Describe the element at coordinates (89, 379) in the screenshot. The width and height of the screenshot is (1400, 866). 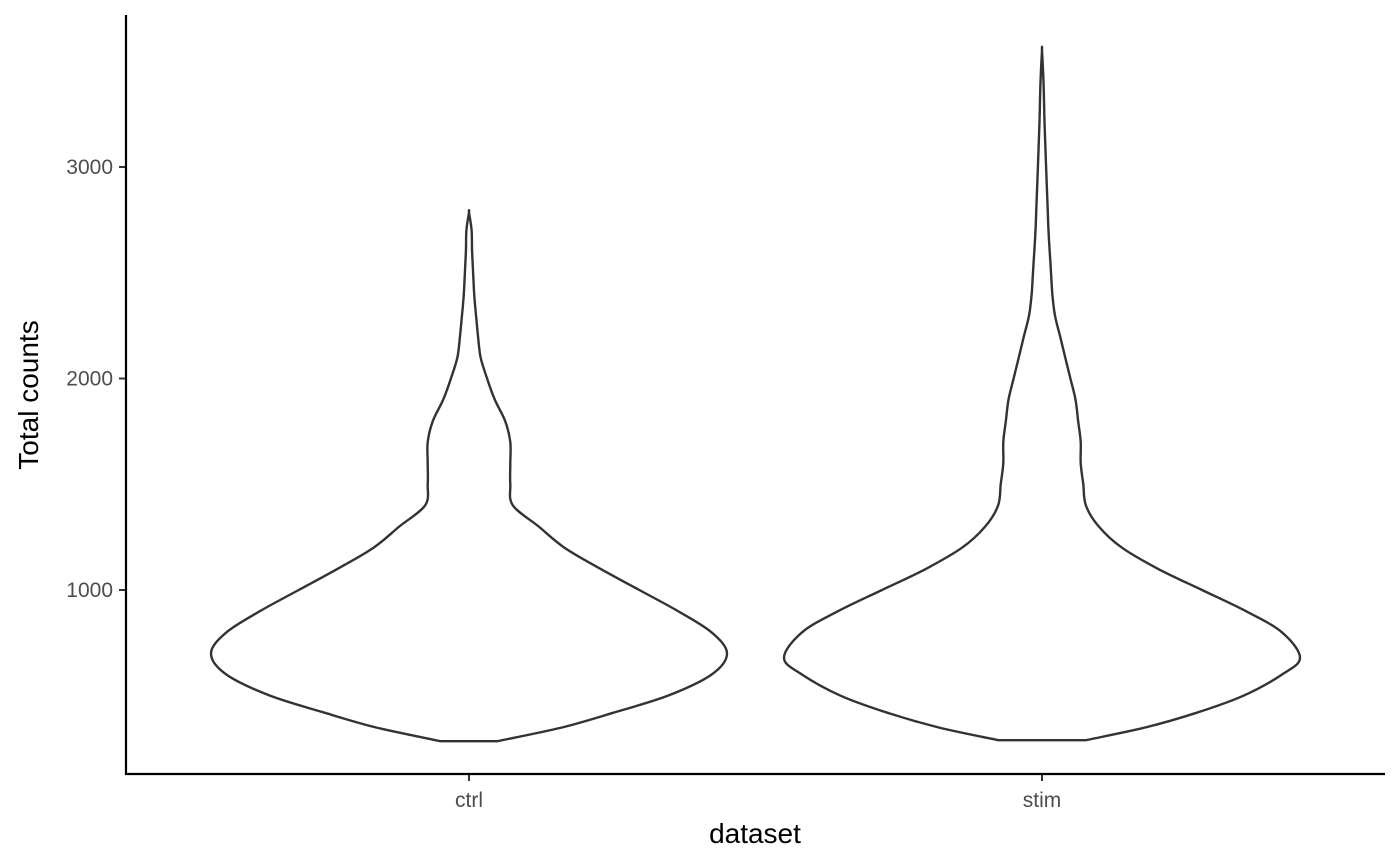
I see `y-tick-label: 2000` at that location.